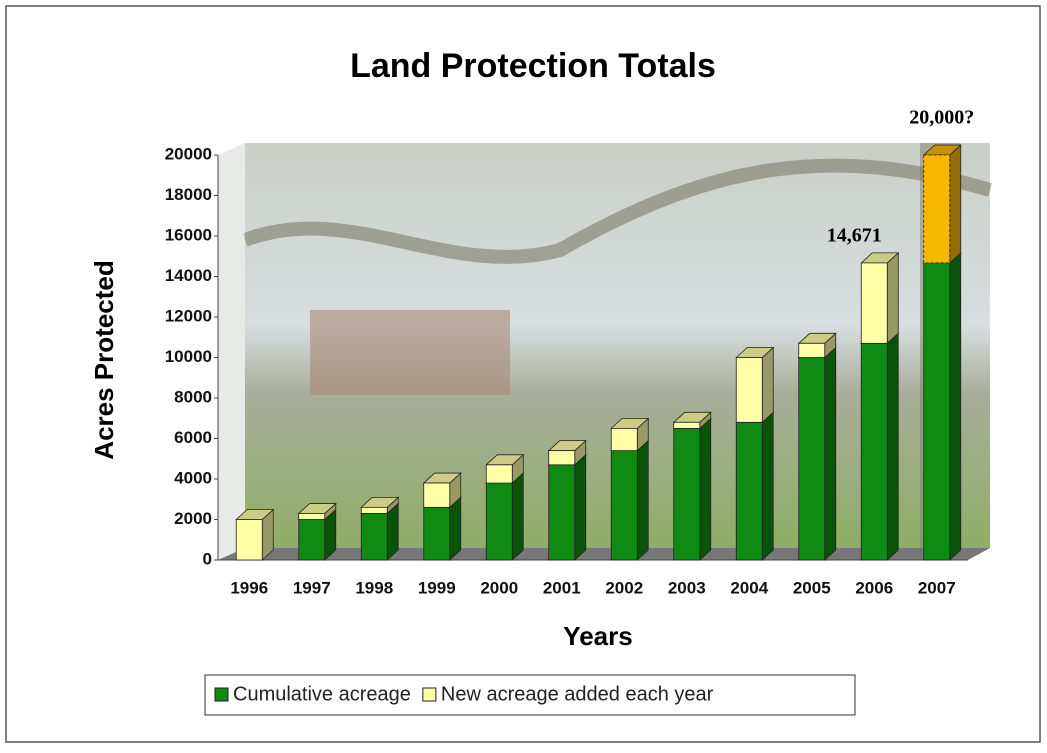 The height and width of the screenshot is (753, 1047). I want to click on y-axis-title: Acres Protected, so click(104, 359).